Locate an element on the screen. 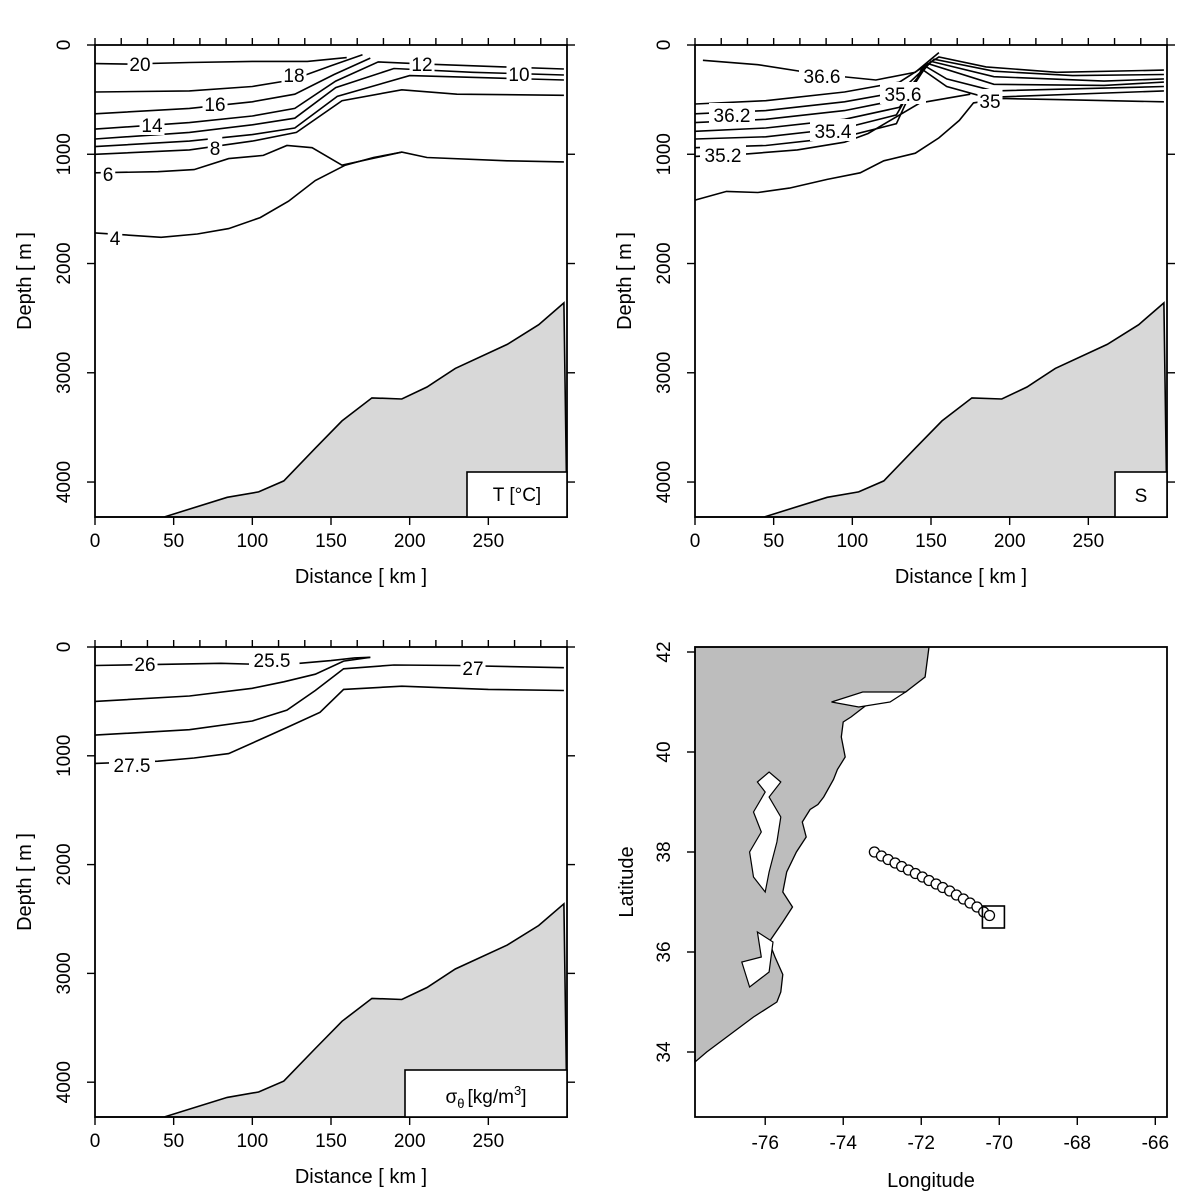 This screenshot has height=1200, width=1200. contour-label: 14 is located at coordinates (152, 126).